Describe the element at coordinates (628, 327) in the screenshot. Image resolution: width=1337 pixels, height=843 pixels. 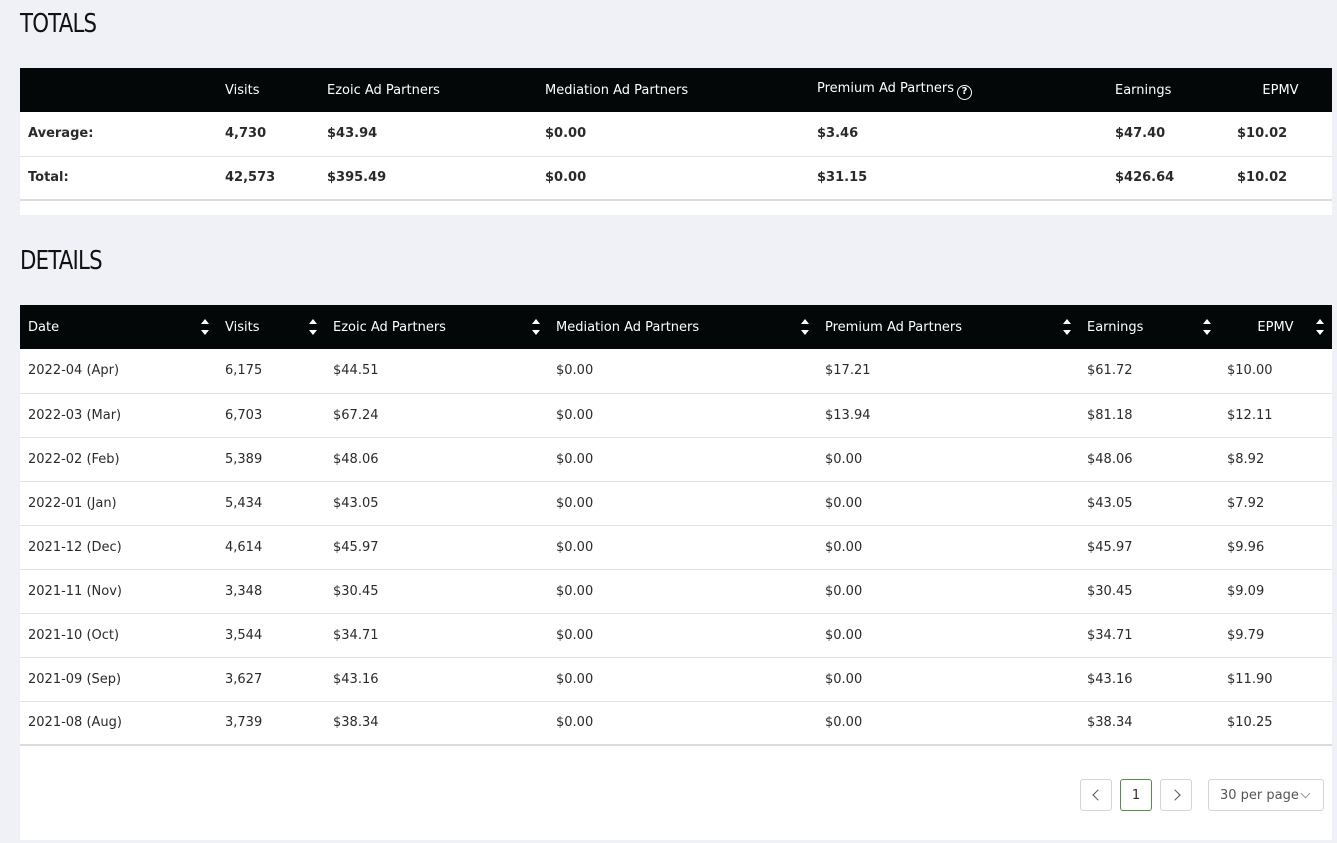
I see `details-header-mediation-label: Mediation Ad Partners` at that location.